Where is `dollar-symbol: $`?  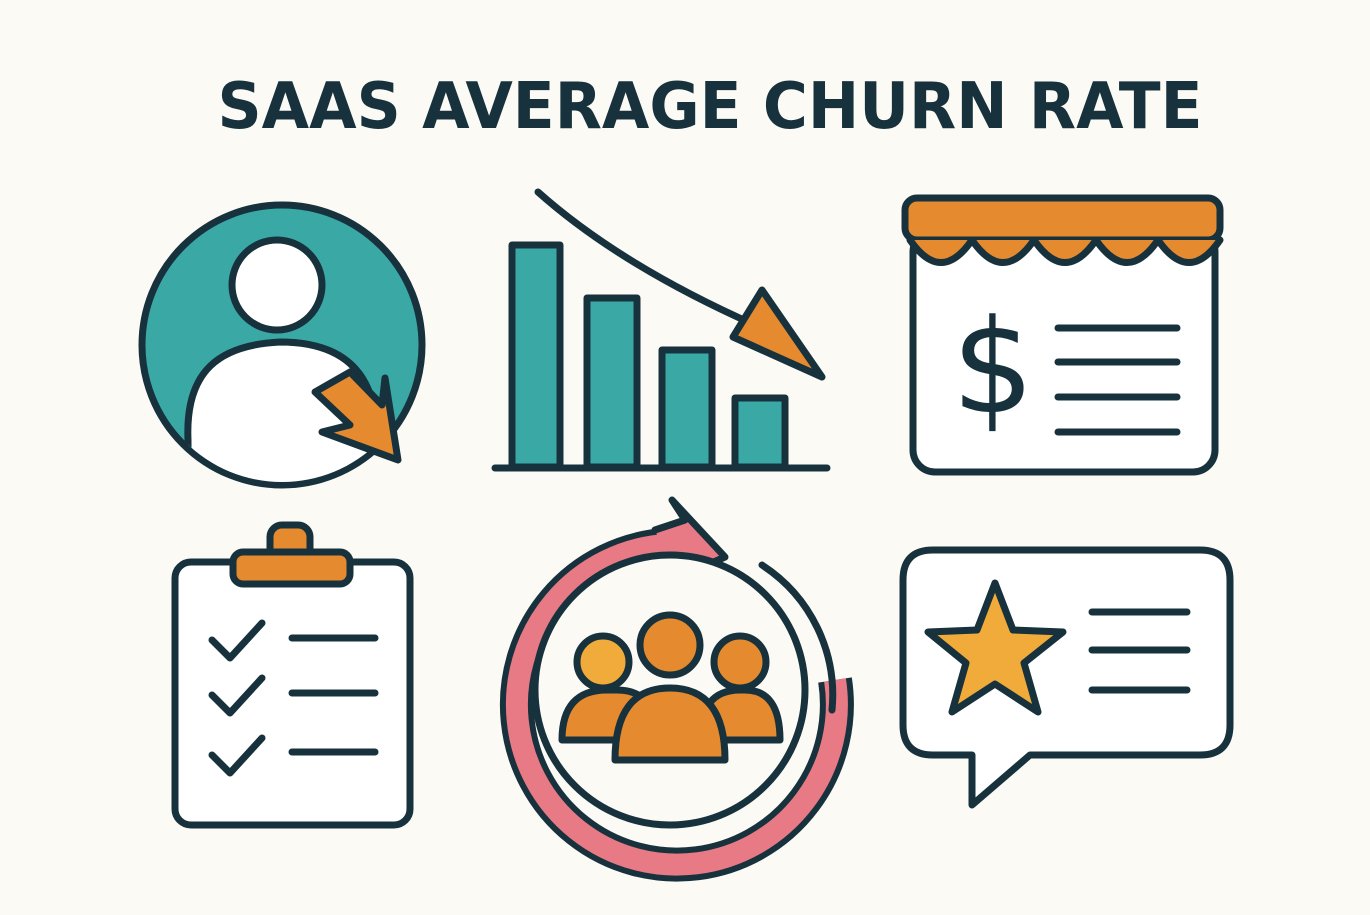 dollar-symbol: $ is located at coordinates (993, 367).